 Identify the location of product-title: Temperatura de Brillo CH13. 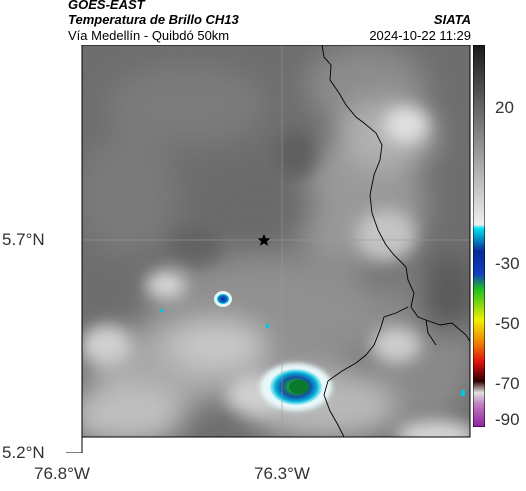
(153, 19).